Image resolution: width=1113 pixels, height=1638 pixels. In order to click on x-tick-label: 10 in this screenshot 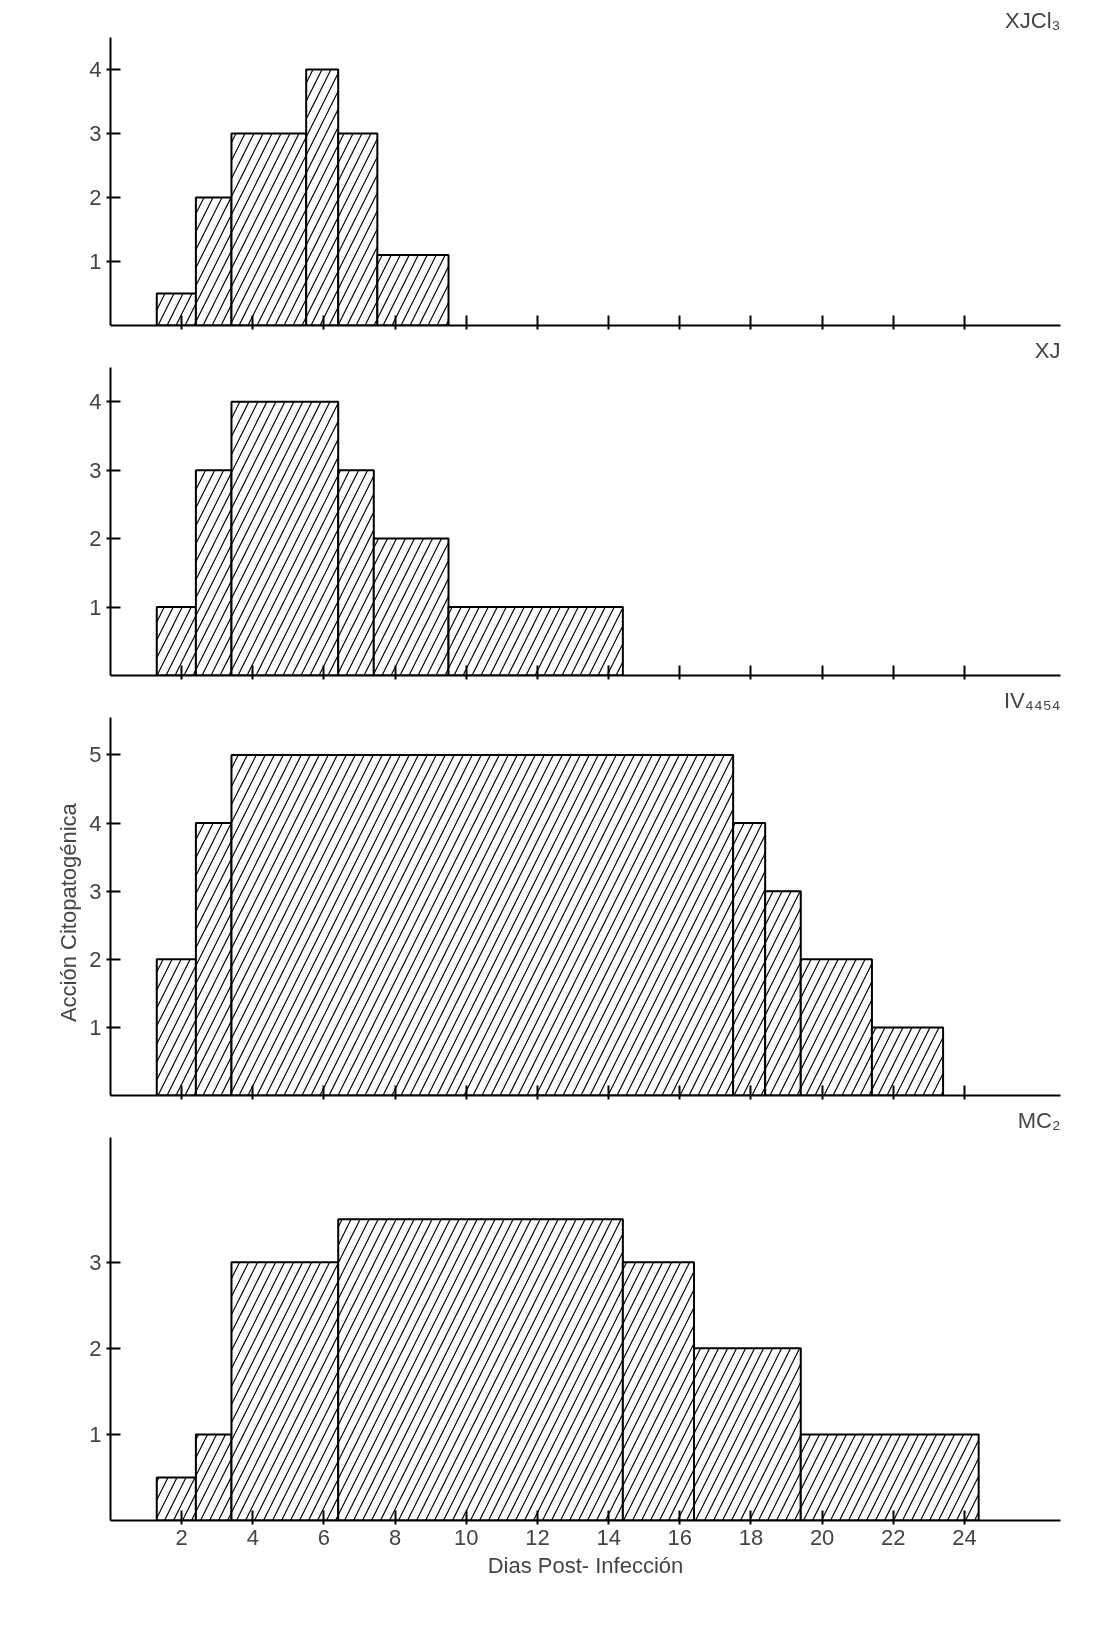, I will do `click(466, 1537)`.